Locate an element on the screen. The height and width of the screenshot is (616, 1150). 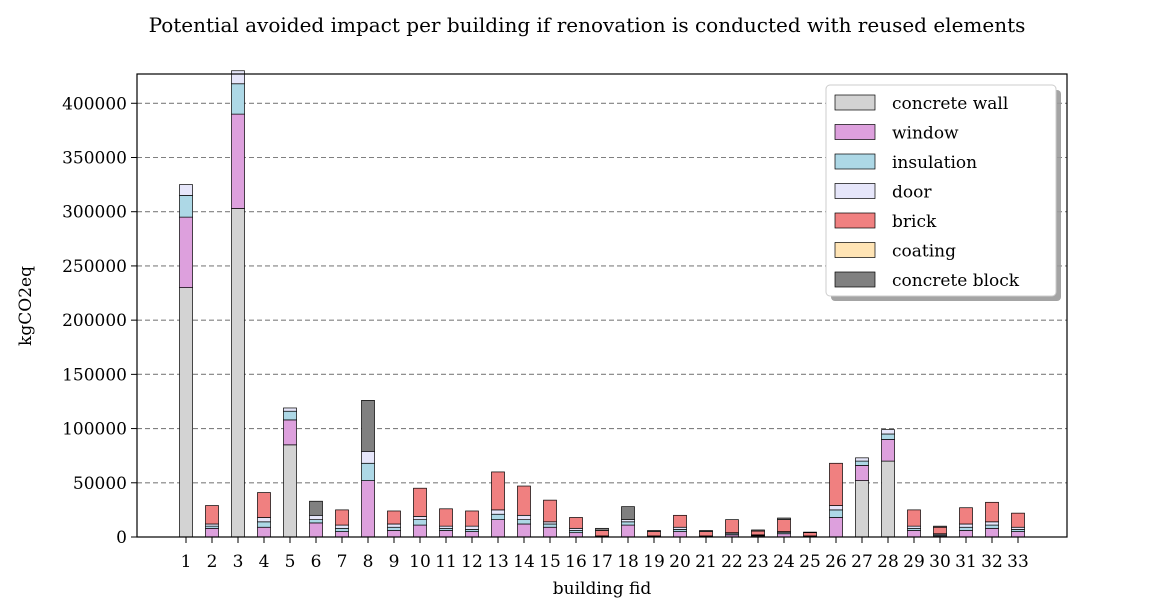
legend-label: brick is located at coordinates (914, 222).